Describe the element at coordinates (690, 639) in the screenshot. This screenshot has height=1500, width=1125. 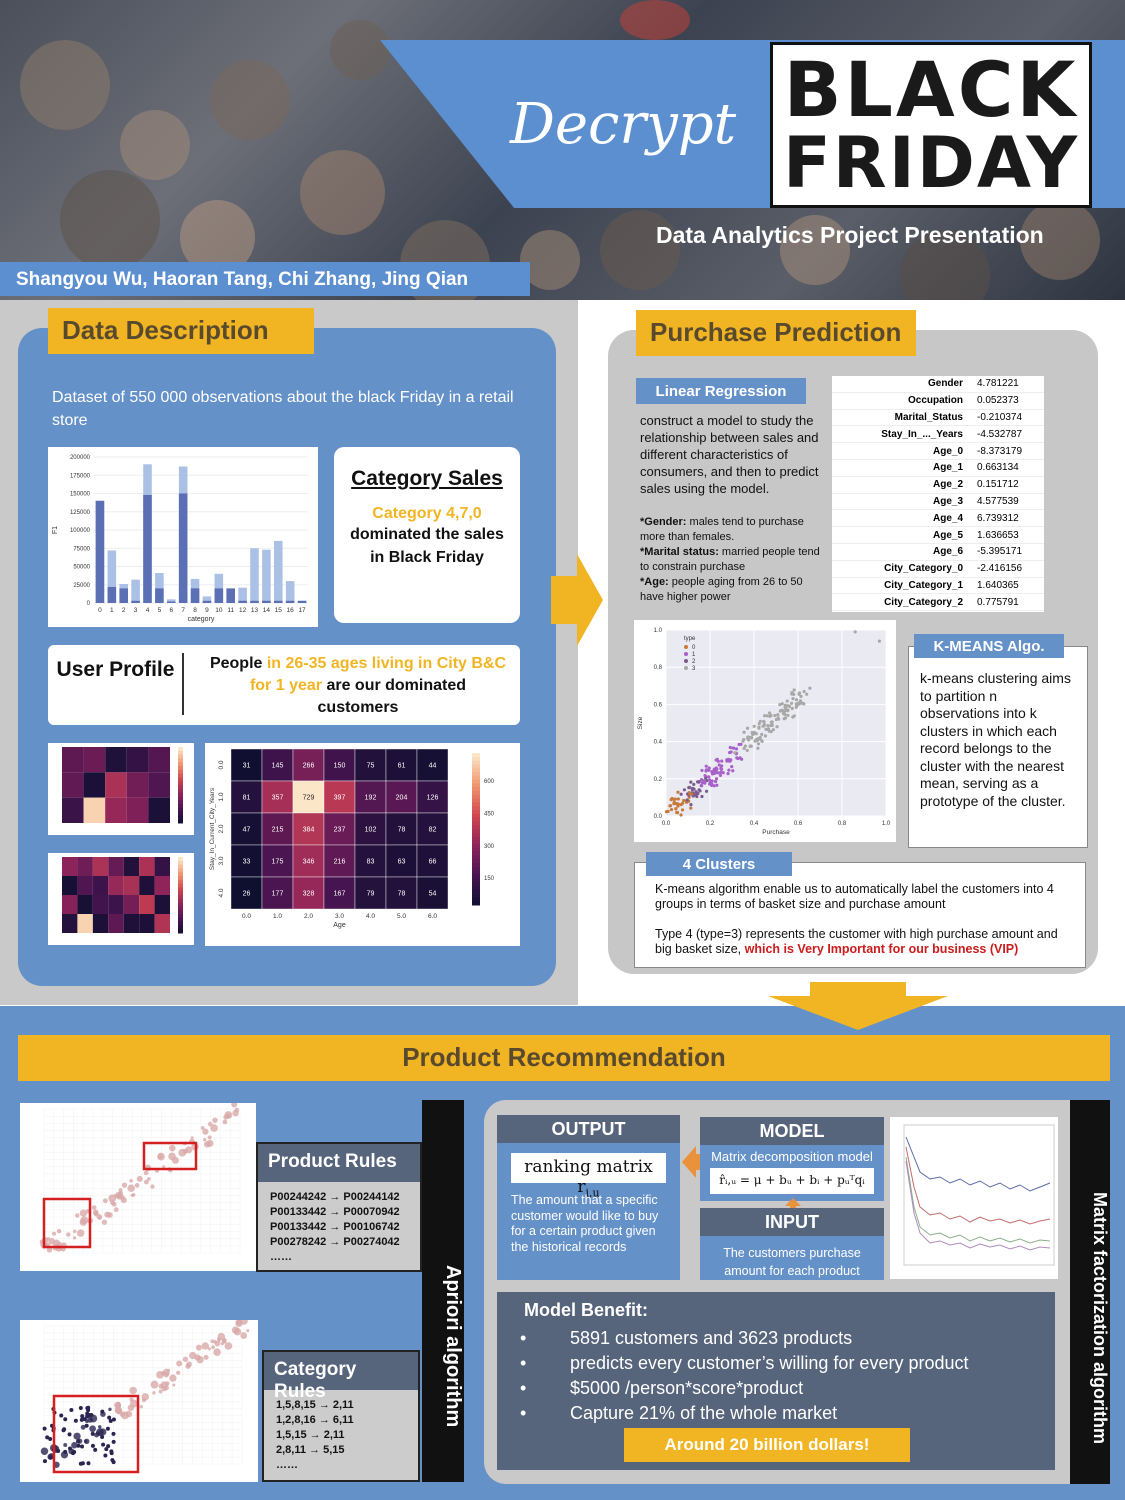
I see `scatter-legend-title: type` at that location.